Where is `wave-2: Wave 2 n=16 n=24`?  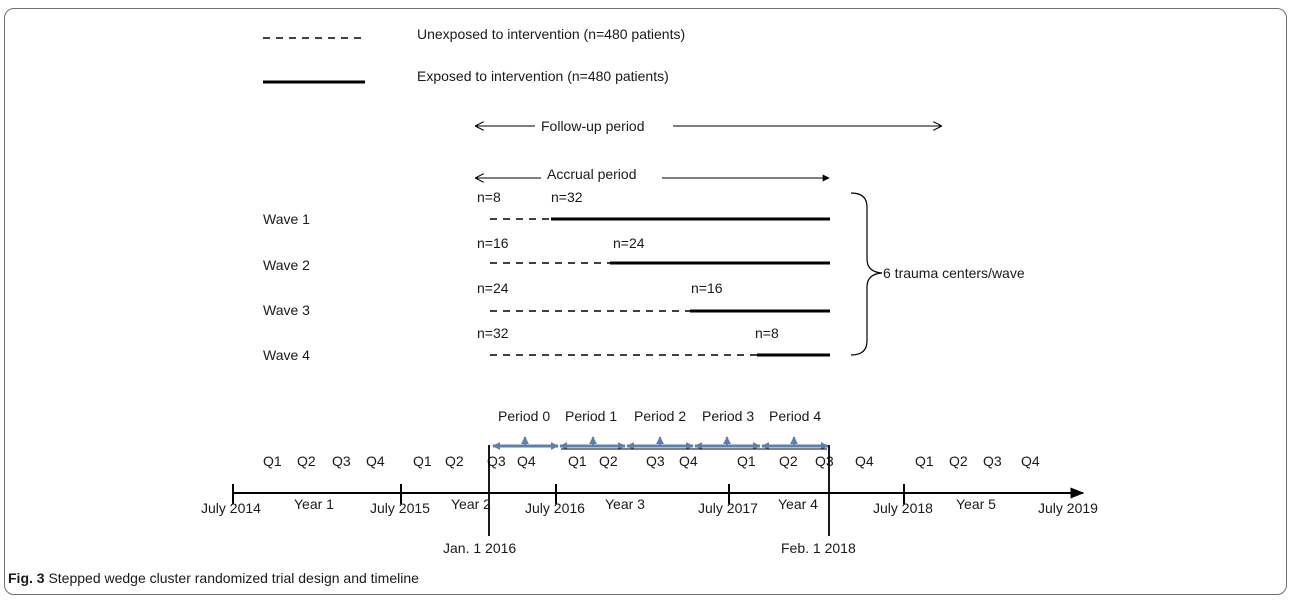
wave-2: Wave 2 n=16 n=24 is located at coordinates (546, 254).